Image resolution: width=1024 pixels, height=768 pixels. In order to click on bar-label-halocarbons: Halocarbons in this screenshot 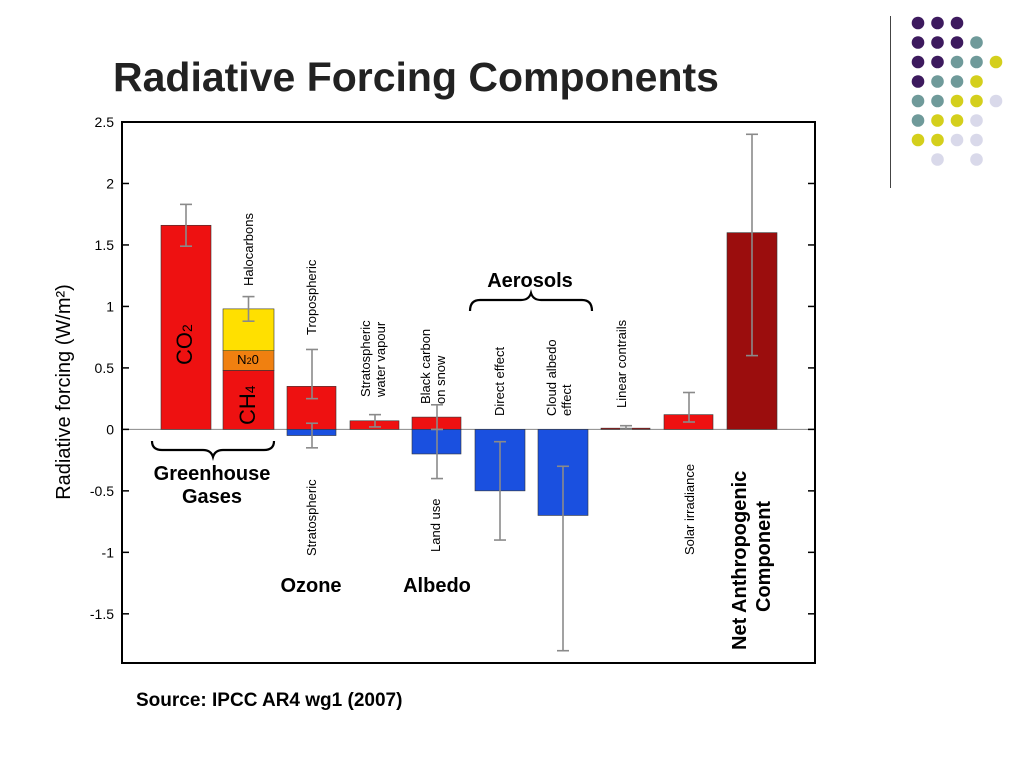, I will do `click(248, 249)`.